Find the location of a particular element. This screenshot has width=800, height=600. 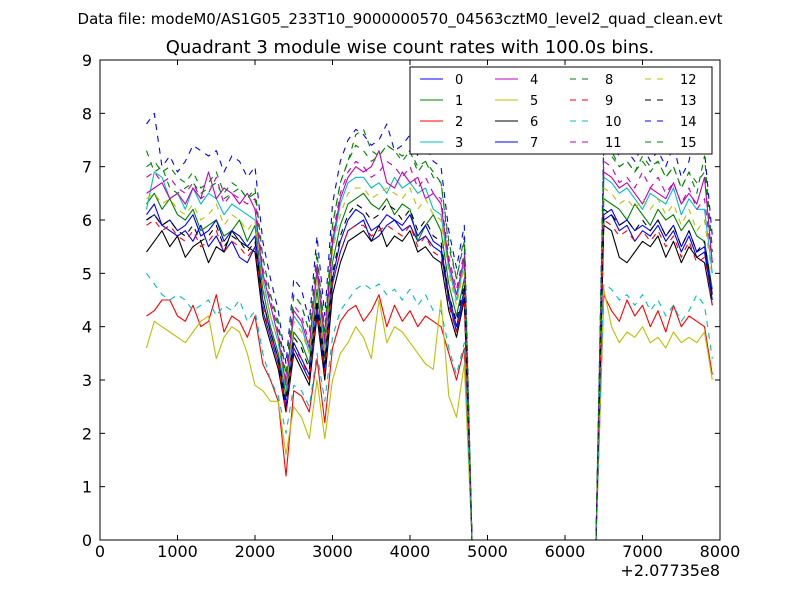

legend-label-1: 1 is located at coordinates (459, 101).